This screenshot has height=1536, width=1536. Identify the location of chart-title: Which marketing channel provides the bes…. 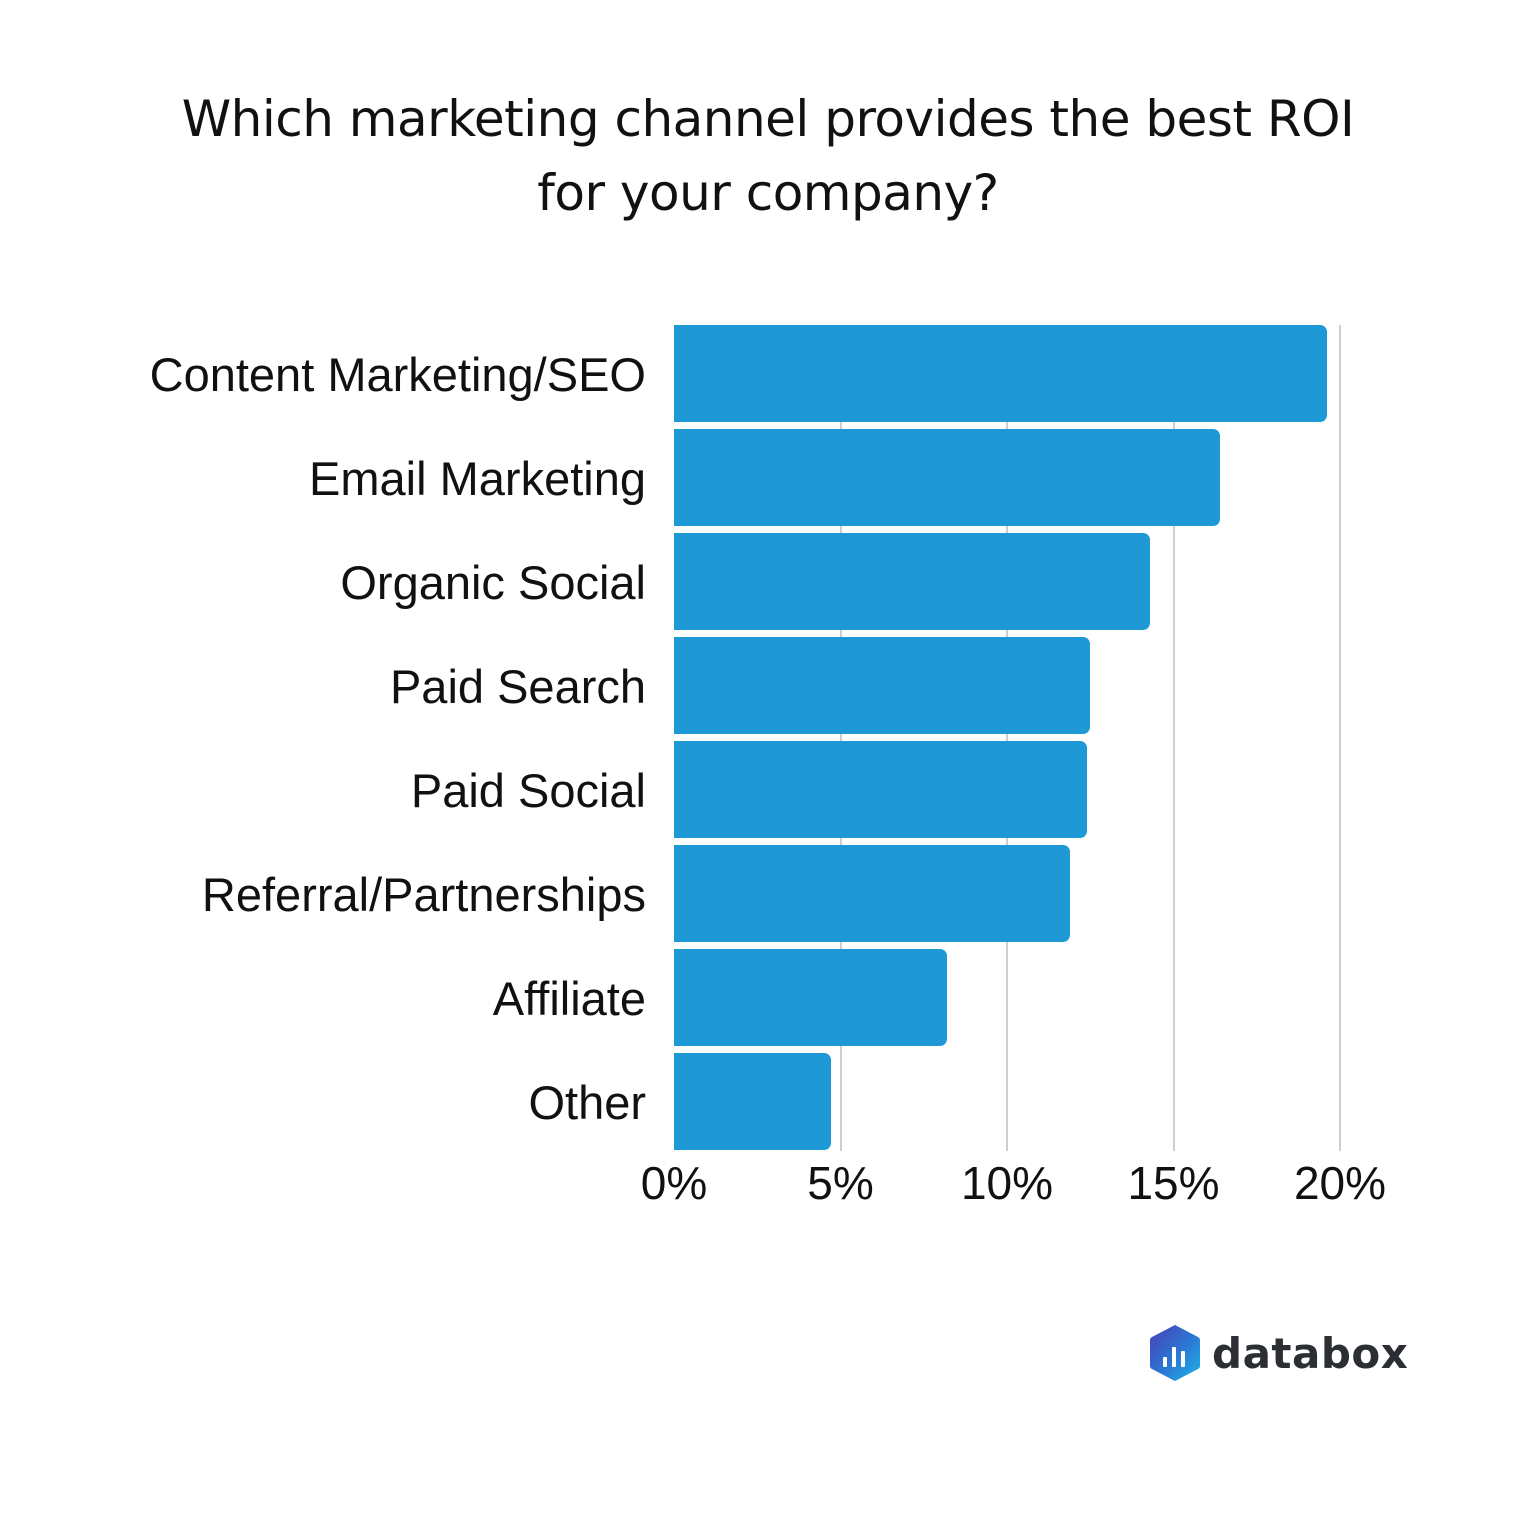
(768, 156).